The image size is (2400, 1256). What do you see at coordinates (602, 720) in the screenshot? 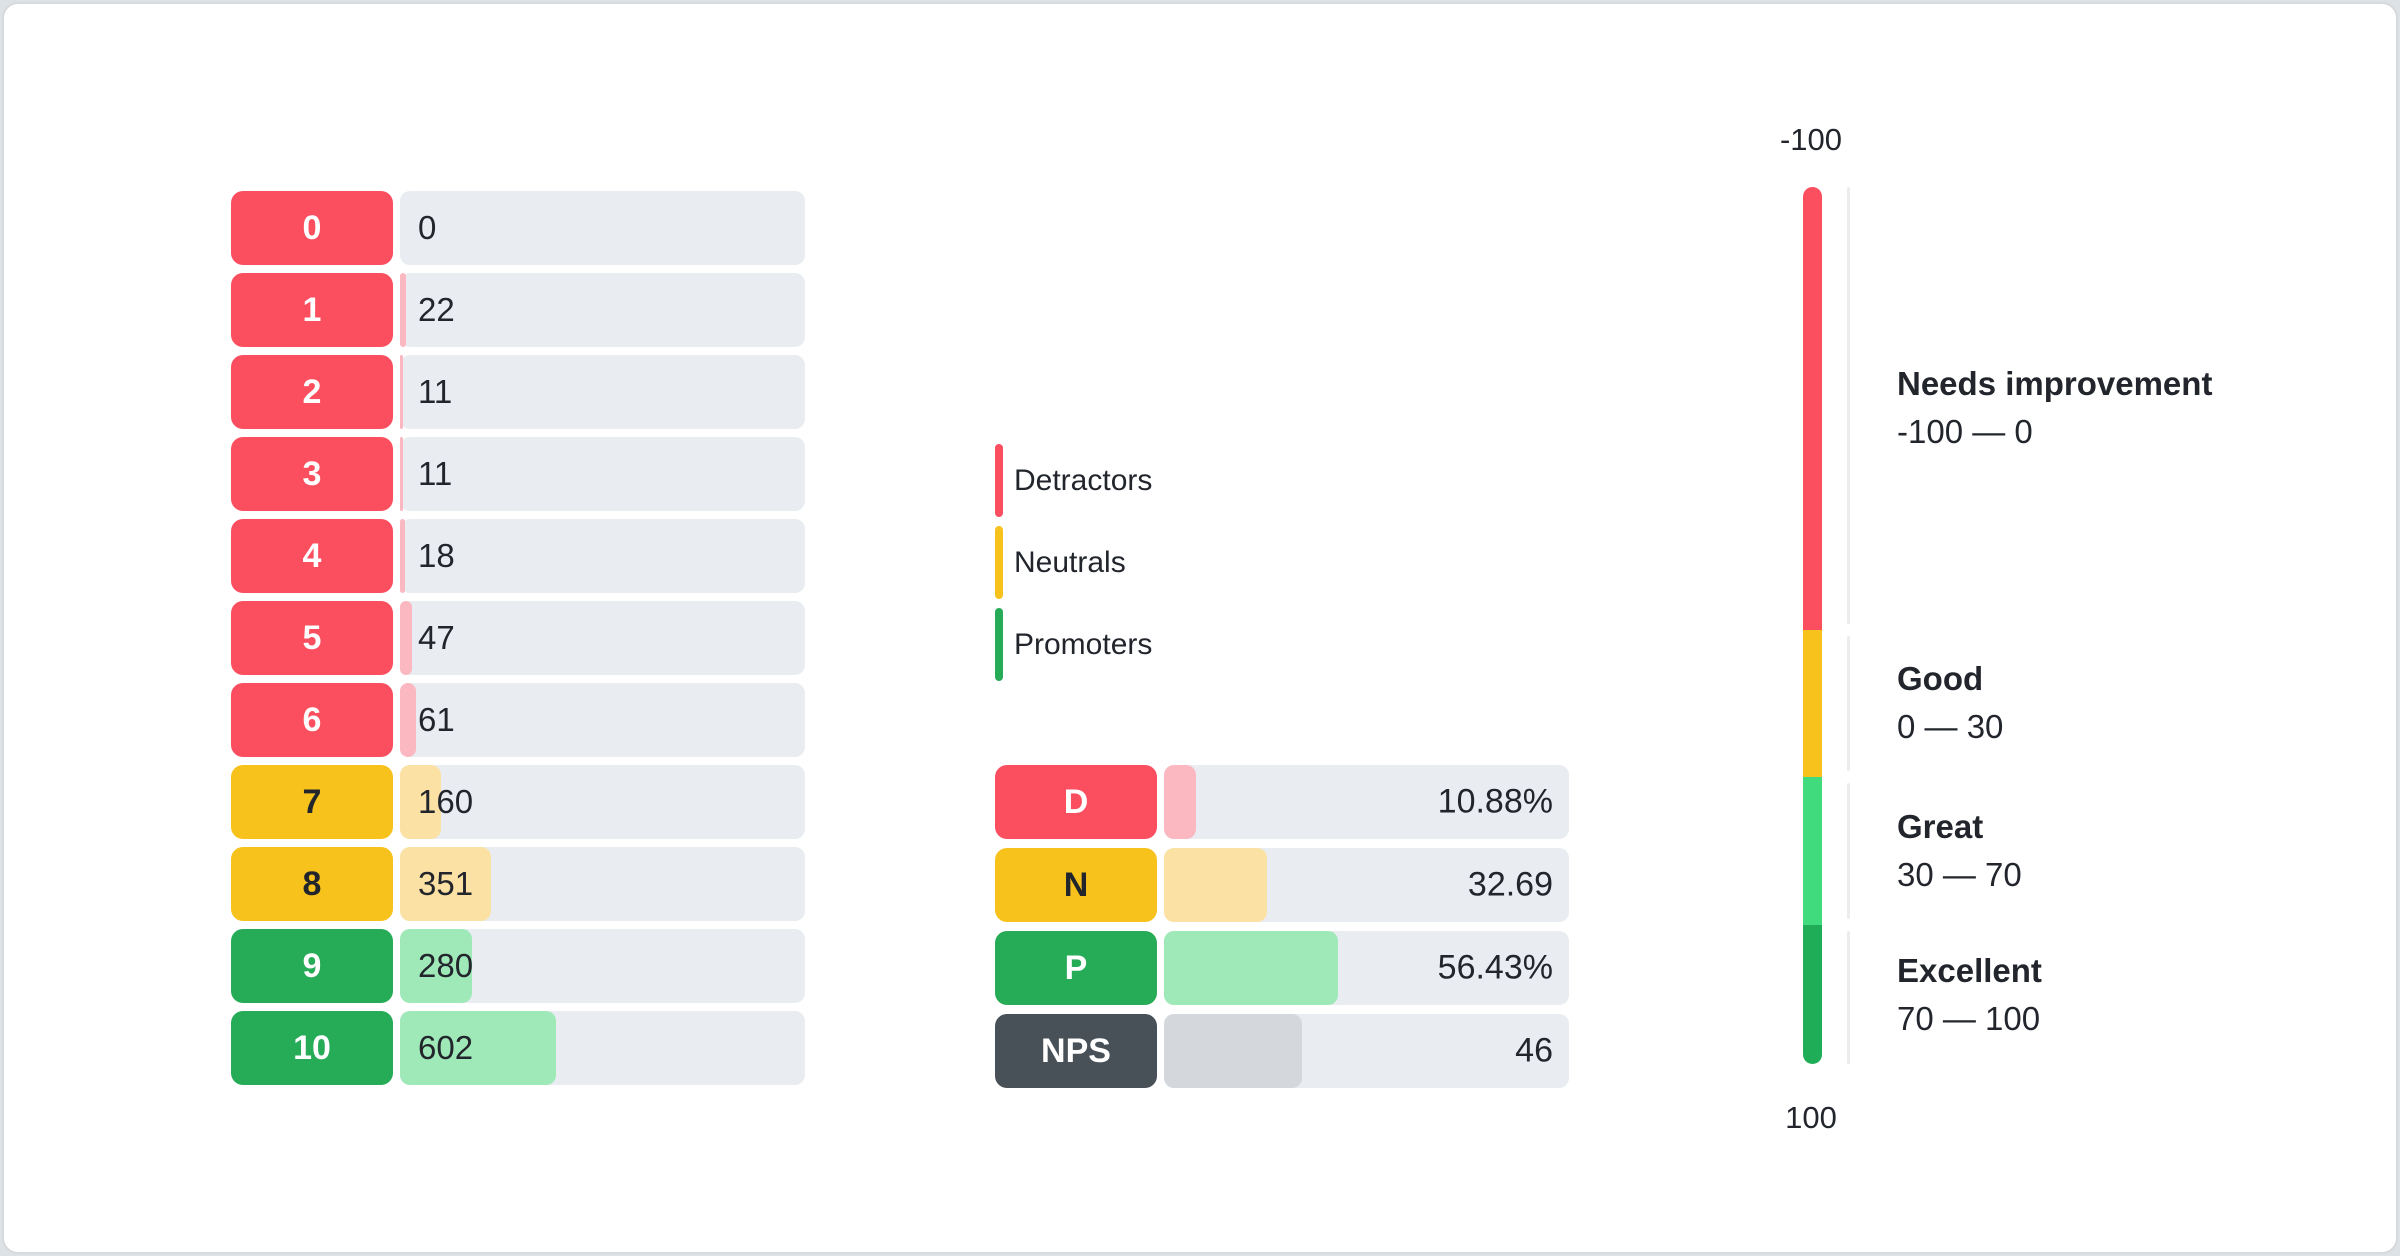
I see `score-bar-track: 61` at bounding box center [602, 720].